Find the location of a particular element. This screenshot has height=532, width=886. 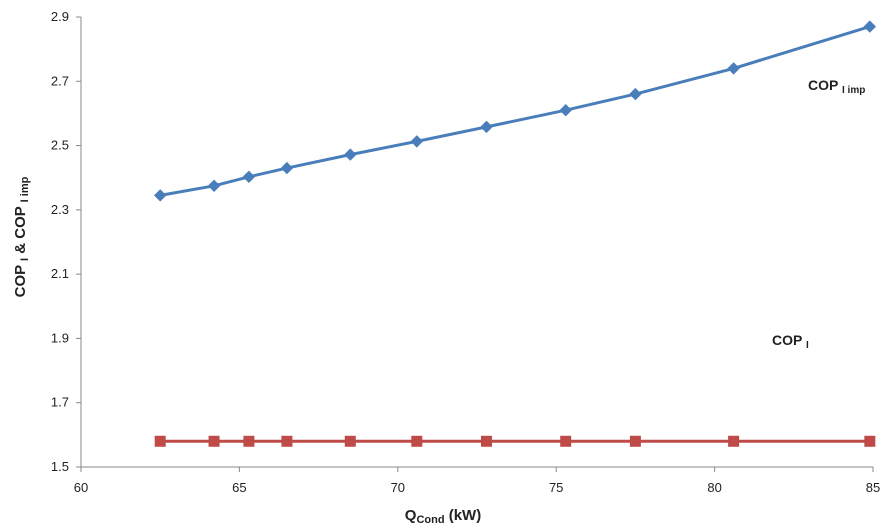

y-tick-label: 2.3 is located at coordinates (60, 209).